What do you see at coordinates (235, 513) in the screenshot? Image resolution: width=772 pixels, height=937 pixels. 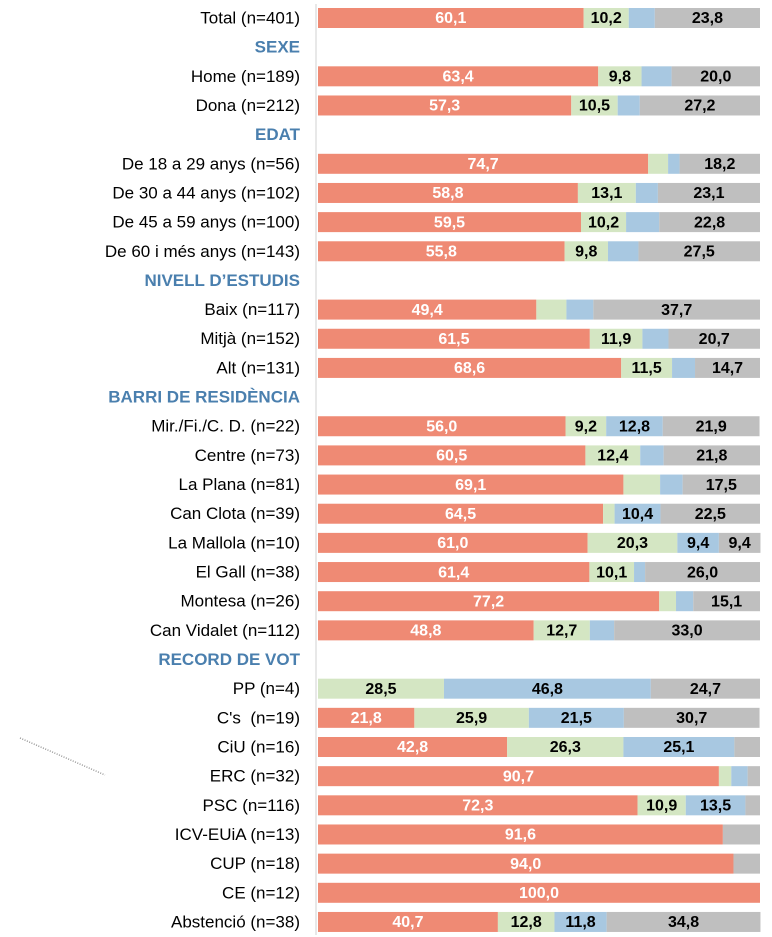 I see `category-label: Can Clota (n=39)` at bounding box center [235, 513].